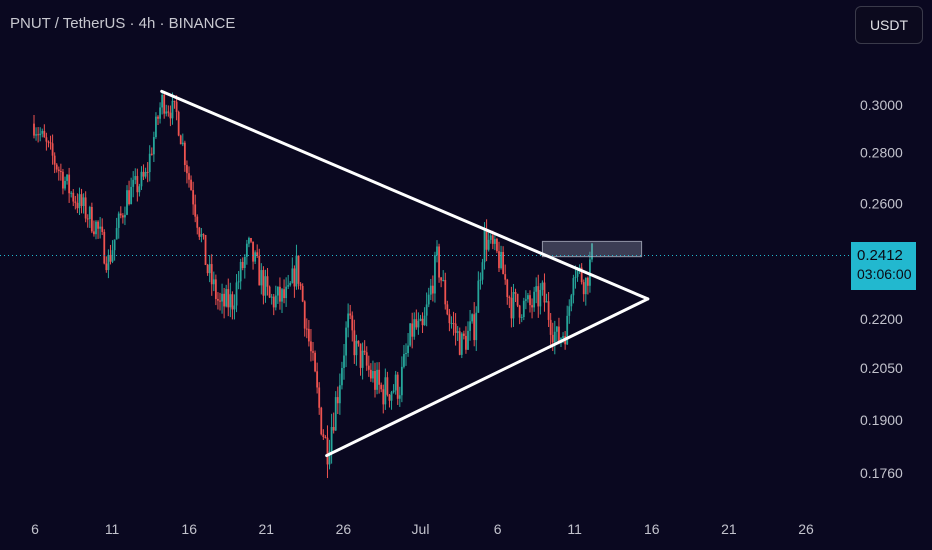  Describe the element at coordinates (889, 25) in the screenshot. I see `currency-button: USDT` at that location.